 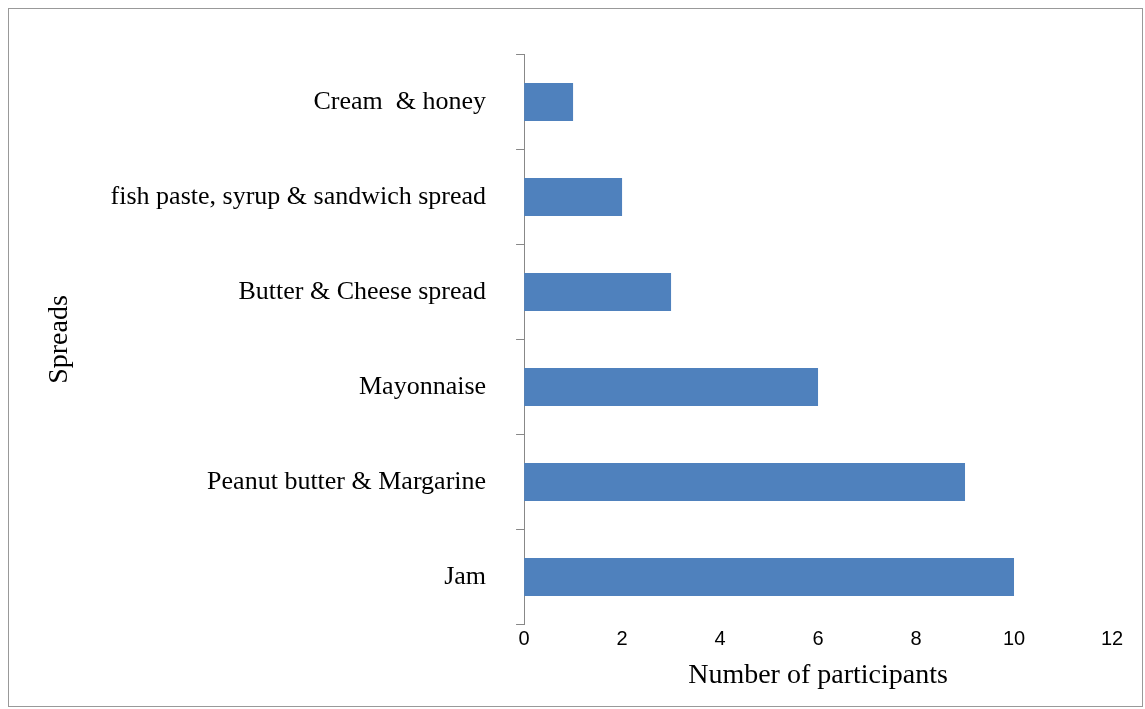 I want to click on x-tick-label: 8, so click(x=916, y=637).